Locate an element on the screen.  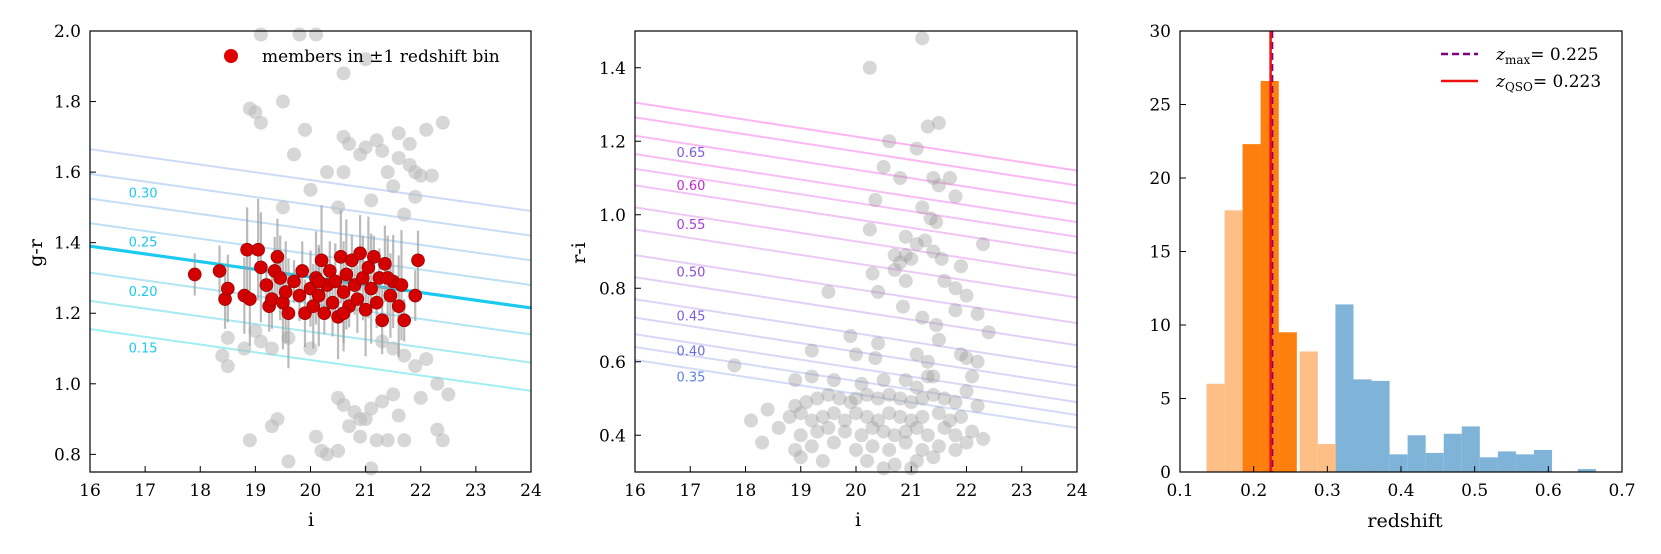
x-tick-label: 24 is located at coordinates (1077, 491).